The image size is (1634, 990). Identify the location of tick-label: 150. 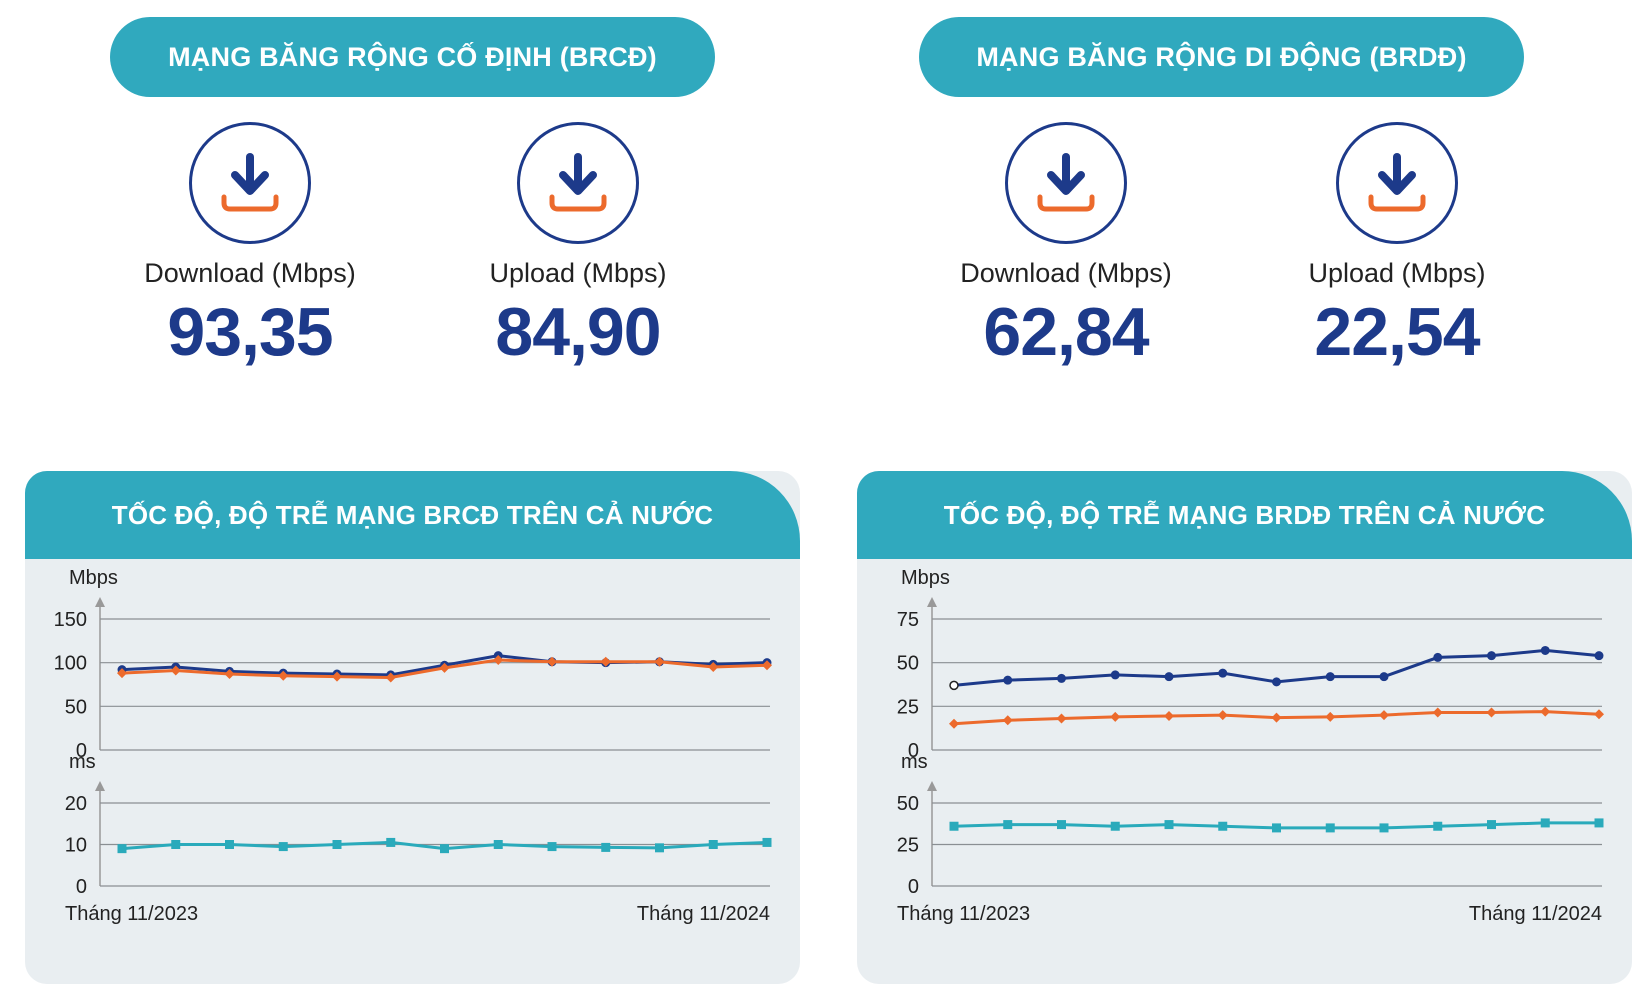
(70, 620).